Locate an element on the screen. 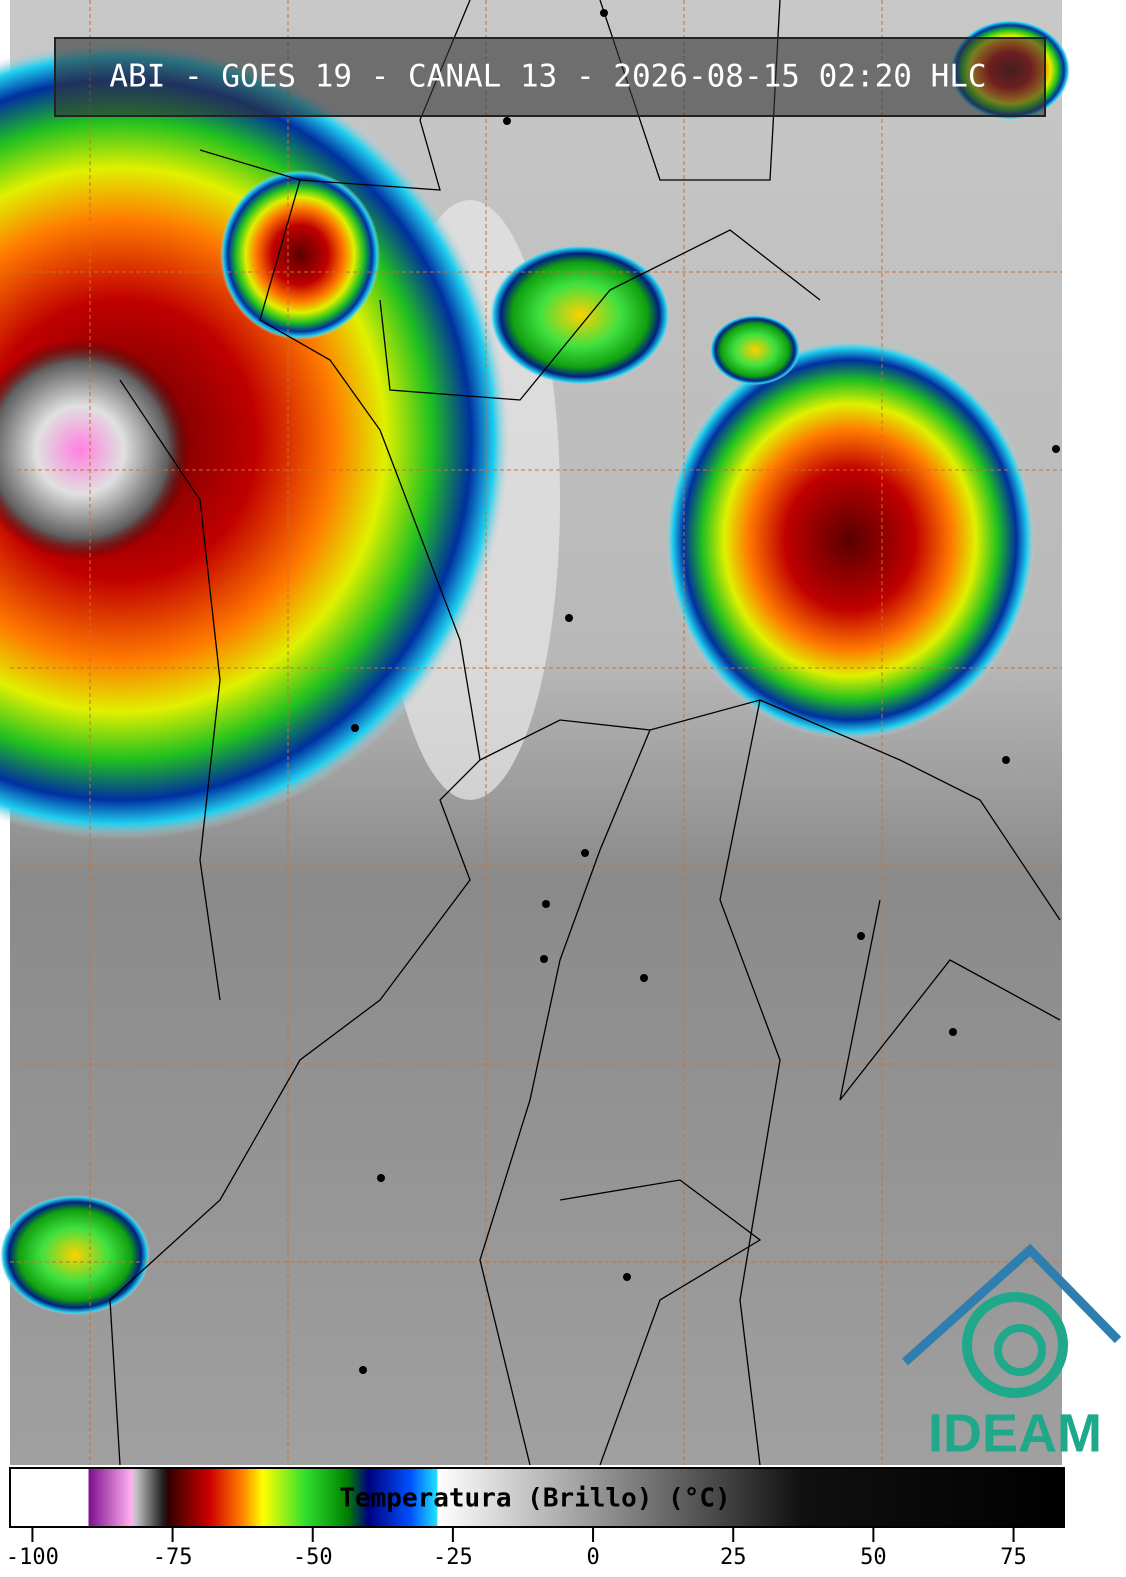 This screenshot has height=1577, width=1126. tick-label: -25 is located at coordinates (453, 1557).